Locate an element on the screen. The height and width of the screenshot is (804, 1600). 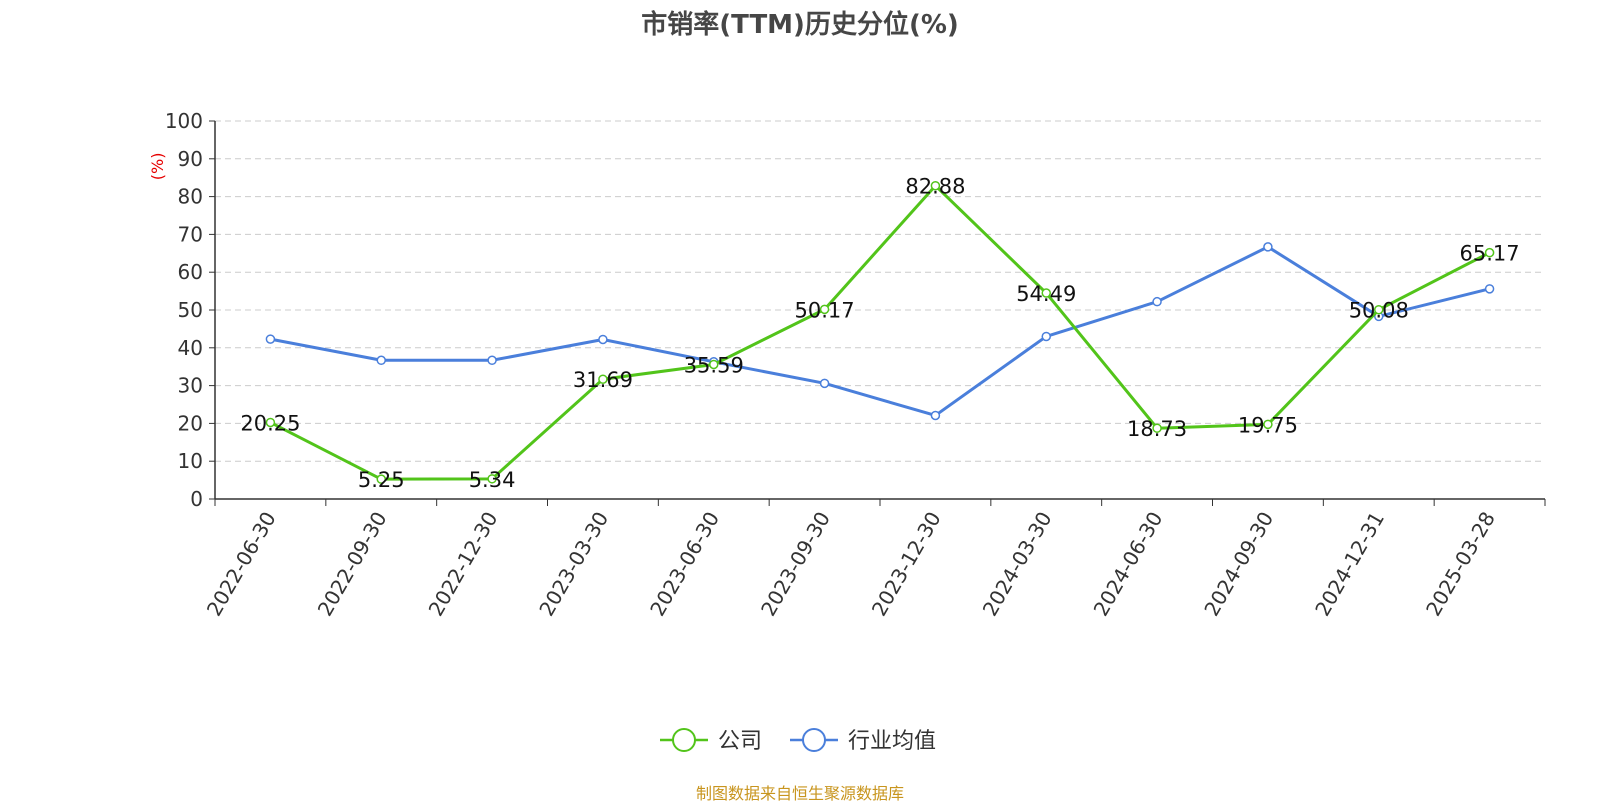
y-tick-label: 30 is located at coordinates (190, 386).